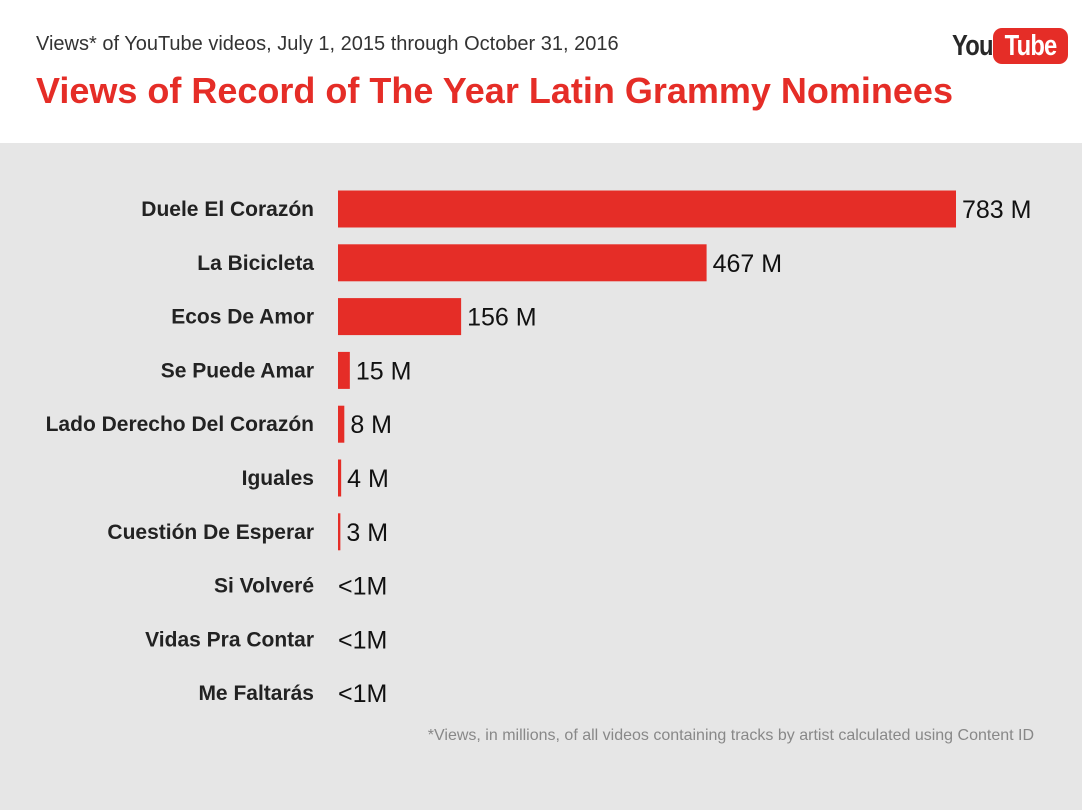 The width and height of the screenshot is (1082, 810). What do you see at coordinates (256, 693) in the screenshot?
I see `category-label: Me Faltarás` at bounding box center [256, 693].